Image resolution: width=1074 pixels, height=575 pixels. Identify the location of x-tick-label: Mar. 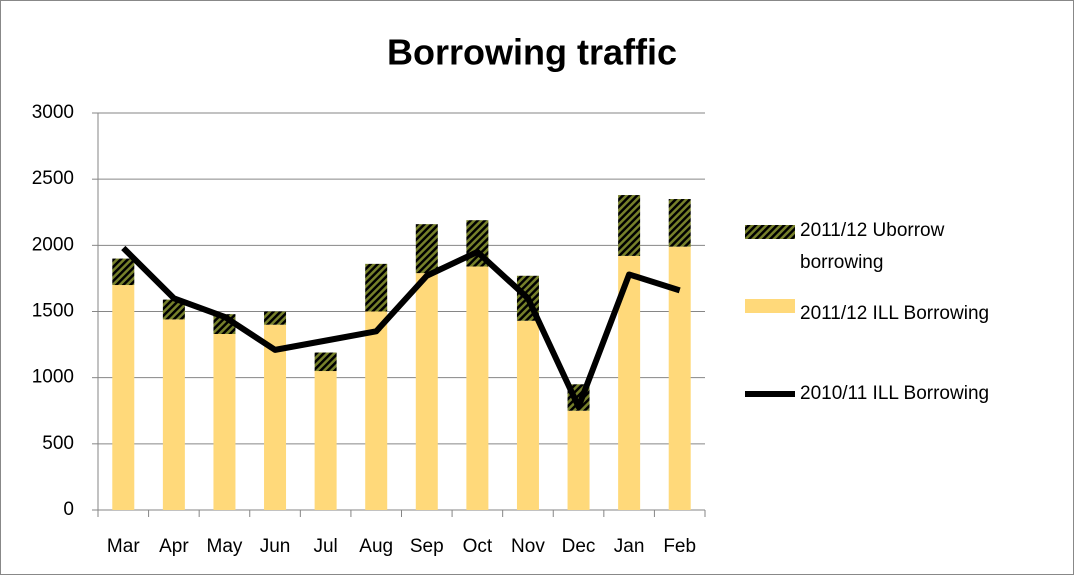
(123, 546).